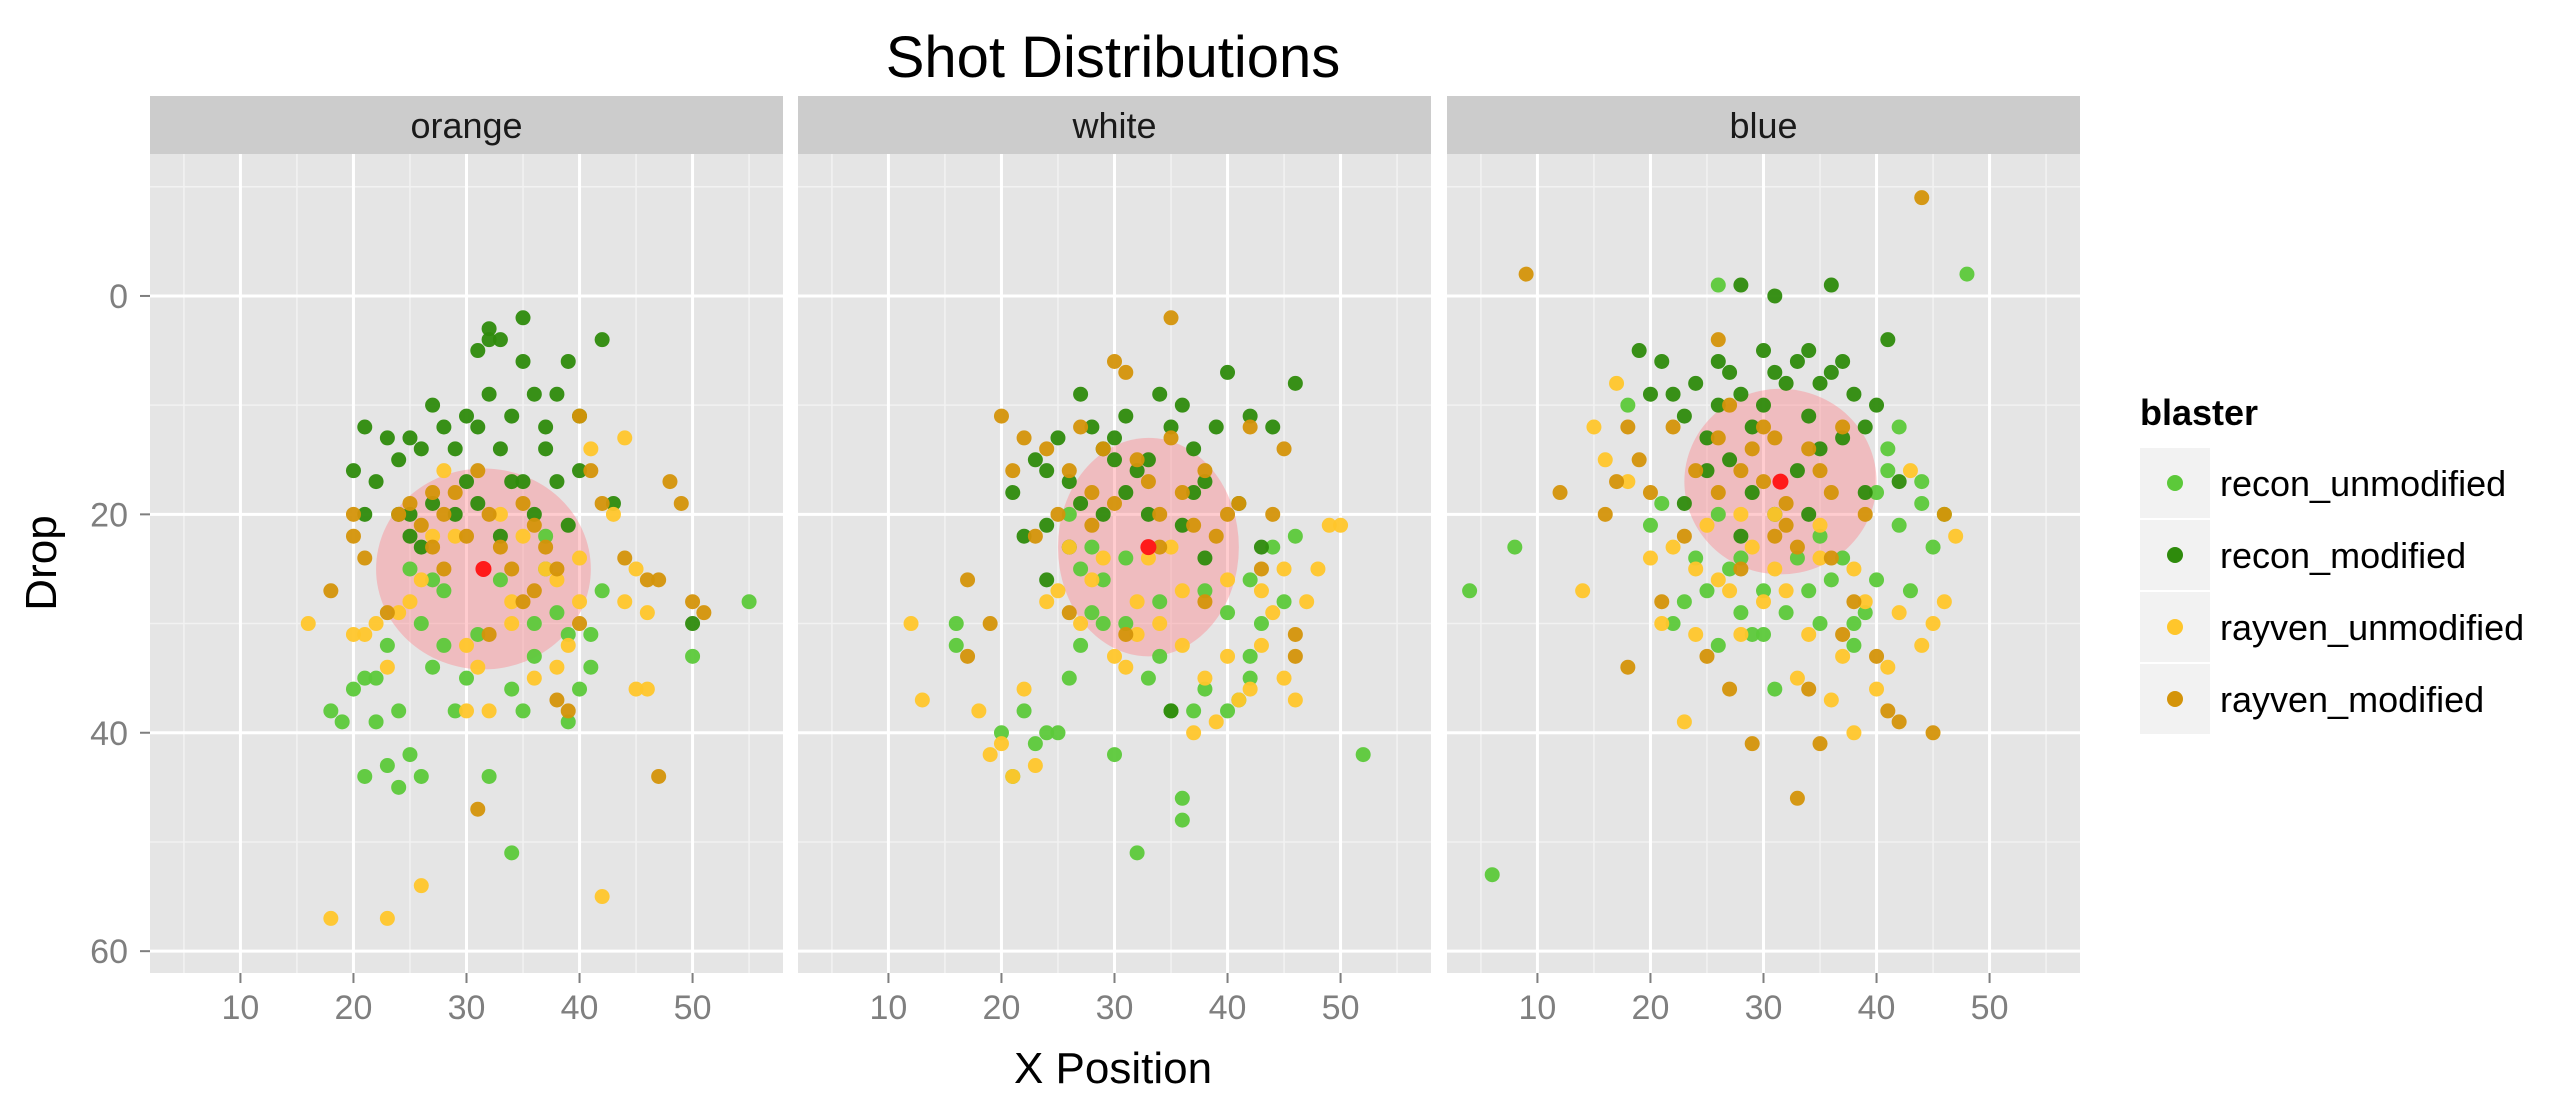  What do you see at coordinates (2175, 699) in the screenshot?
I see `legend-marker` at bounding box center [2175, 699].